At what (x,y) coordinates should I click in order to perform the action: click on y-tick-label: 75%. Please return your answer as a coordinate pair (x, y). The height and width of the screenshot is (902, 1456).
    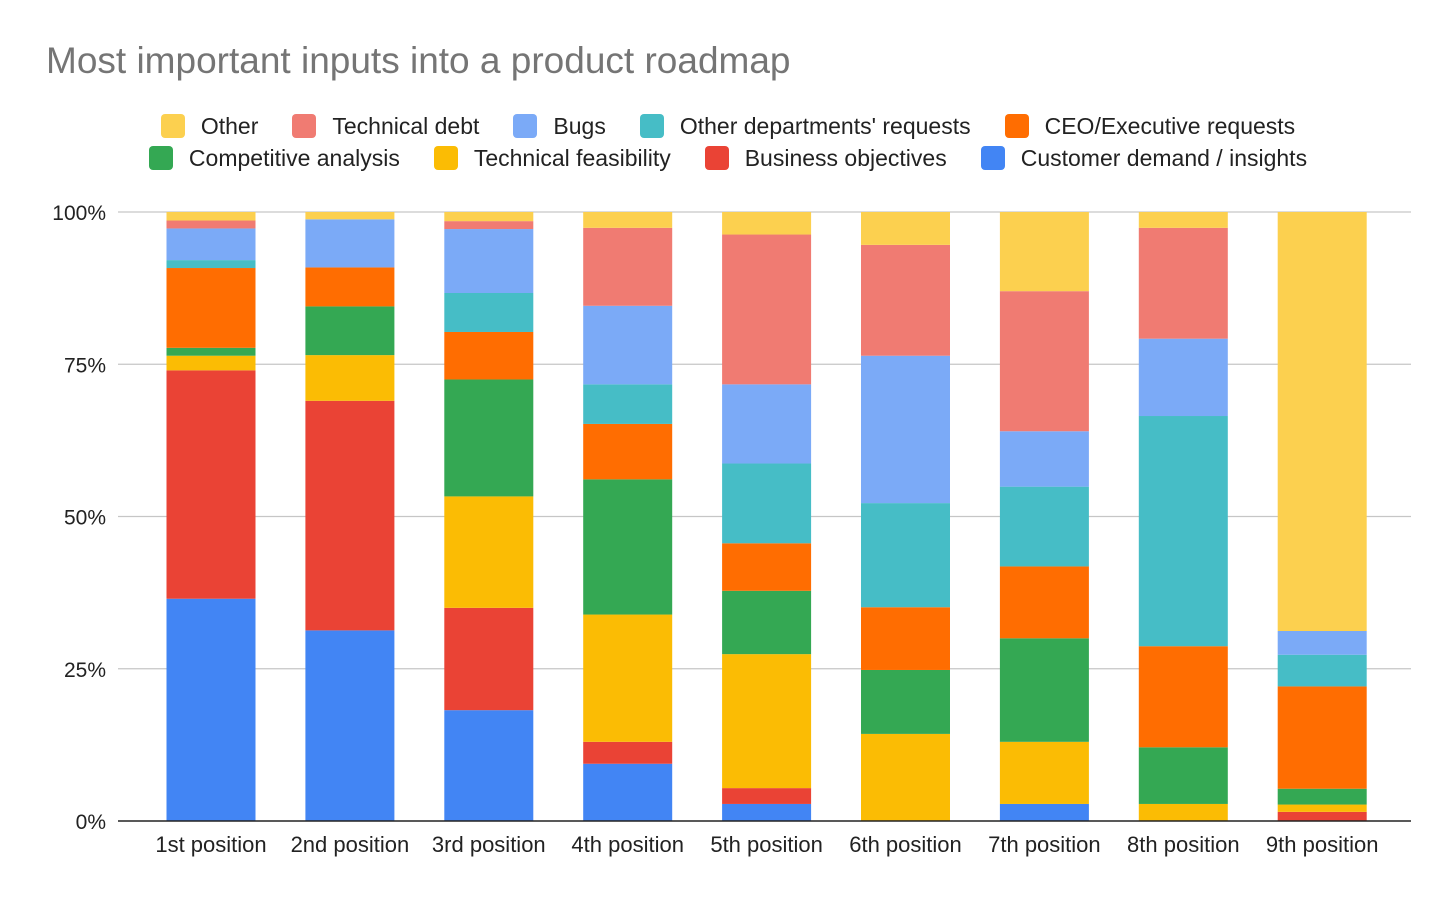
    Looking at the image, I should click on (85, 365).